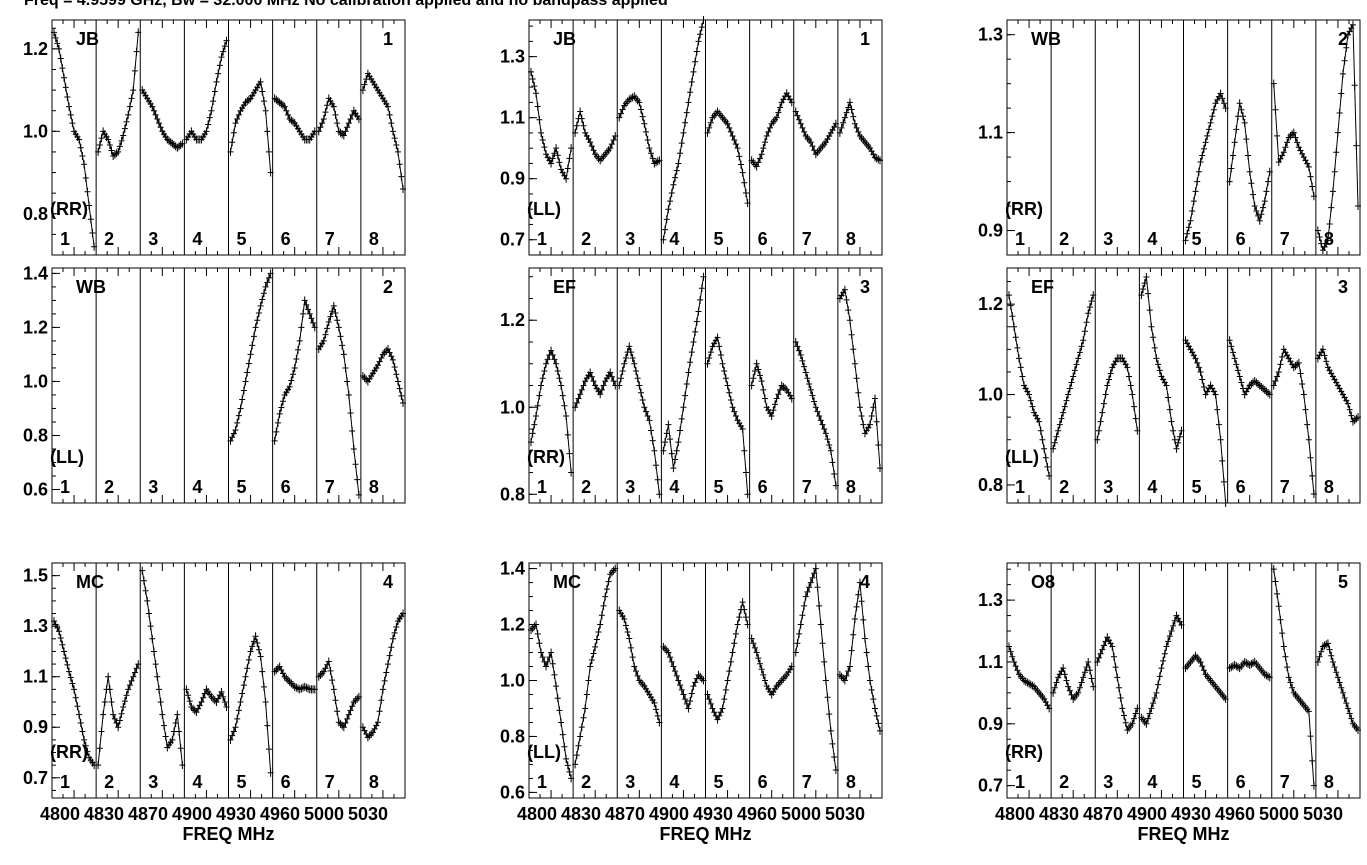 The width and height of the screenshot is (1367, 865). I want to click on stokes-label: (RR), so click(1024, 209).